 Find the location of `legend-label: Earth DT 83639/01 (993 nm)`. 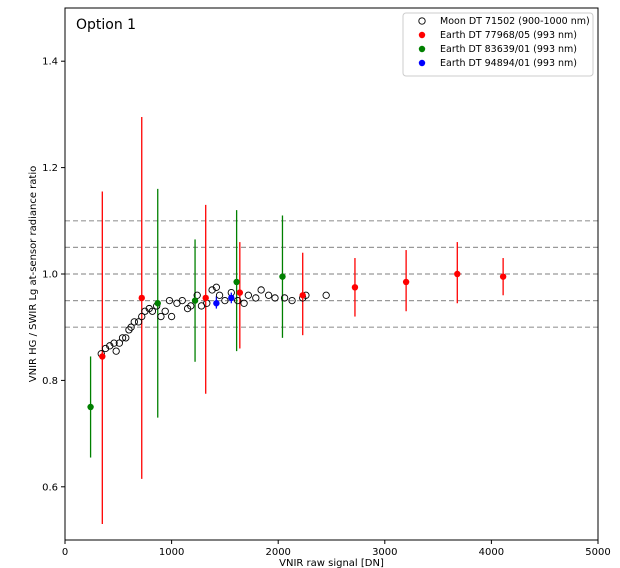

legend-label: Earth DT 83639/01 (993 nm) is located at coordinates (508, 49).